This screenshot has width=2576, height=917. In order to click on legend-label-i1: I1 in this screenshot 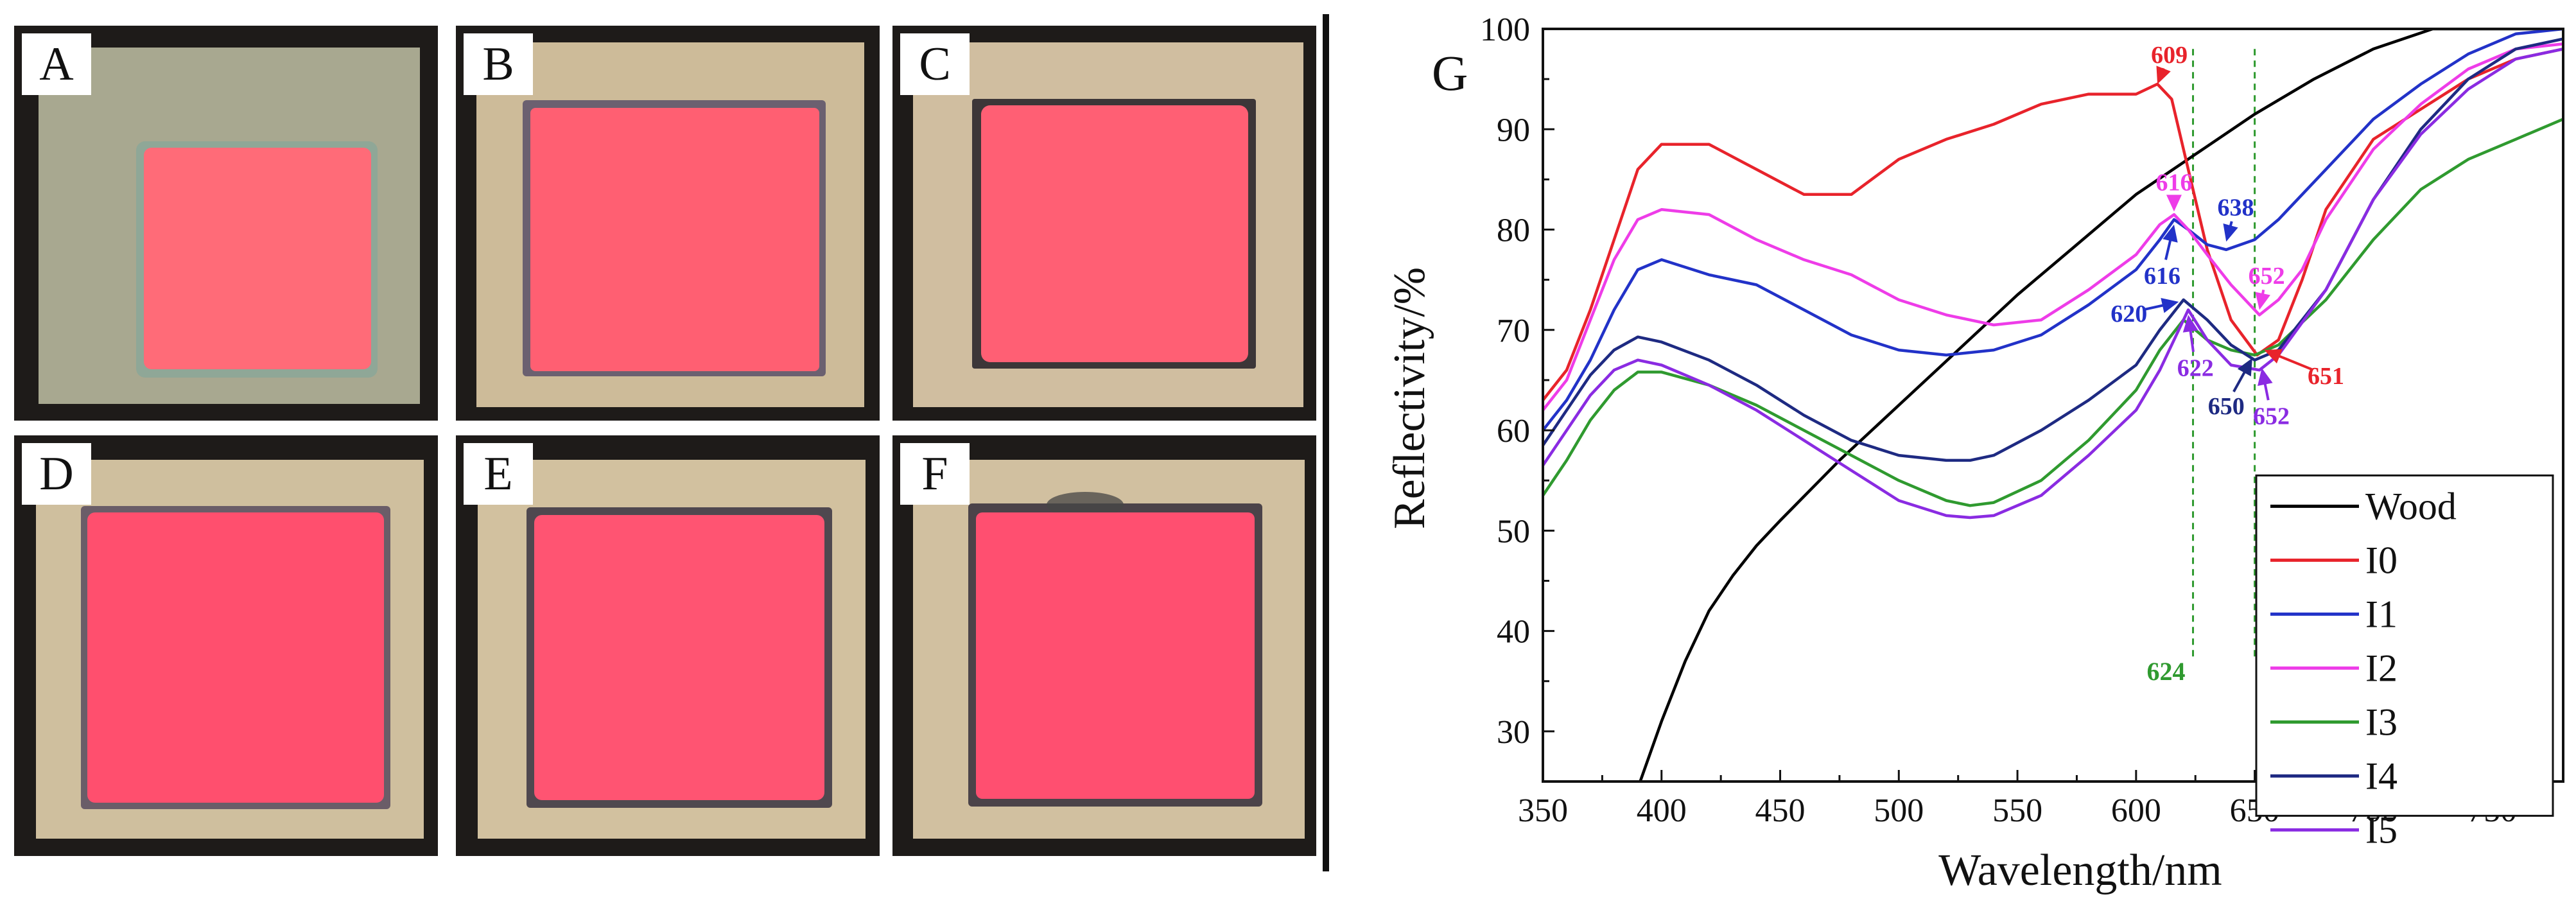, I will do `click(2381, 614)`.